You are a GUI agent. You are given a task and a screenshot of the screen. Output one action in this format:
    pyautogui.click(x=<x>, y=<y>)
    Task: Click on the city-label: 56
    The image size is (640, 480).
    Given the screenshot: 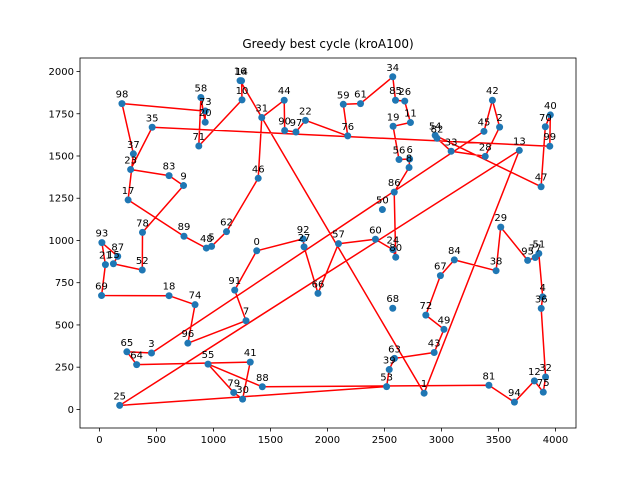 What is the action you would take?
    pyautogui.click(x=399, y=151)
    